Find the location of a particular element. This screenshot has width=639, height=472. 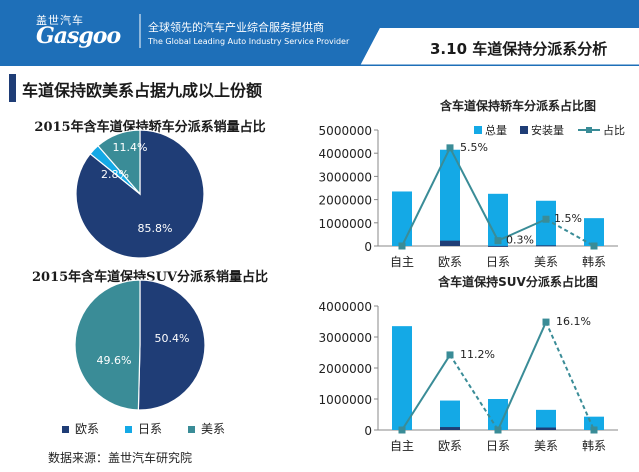

suv-xtick-3: 美系 is located at coordinates (546, 446).